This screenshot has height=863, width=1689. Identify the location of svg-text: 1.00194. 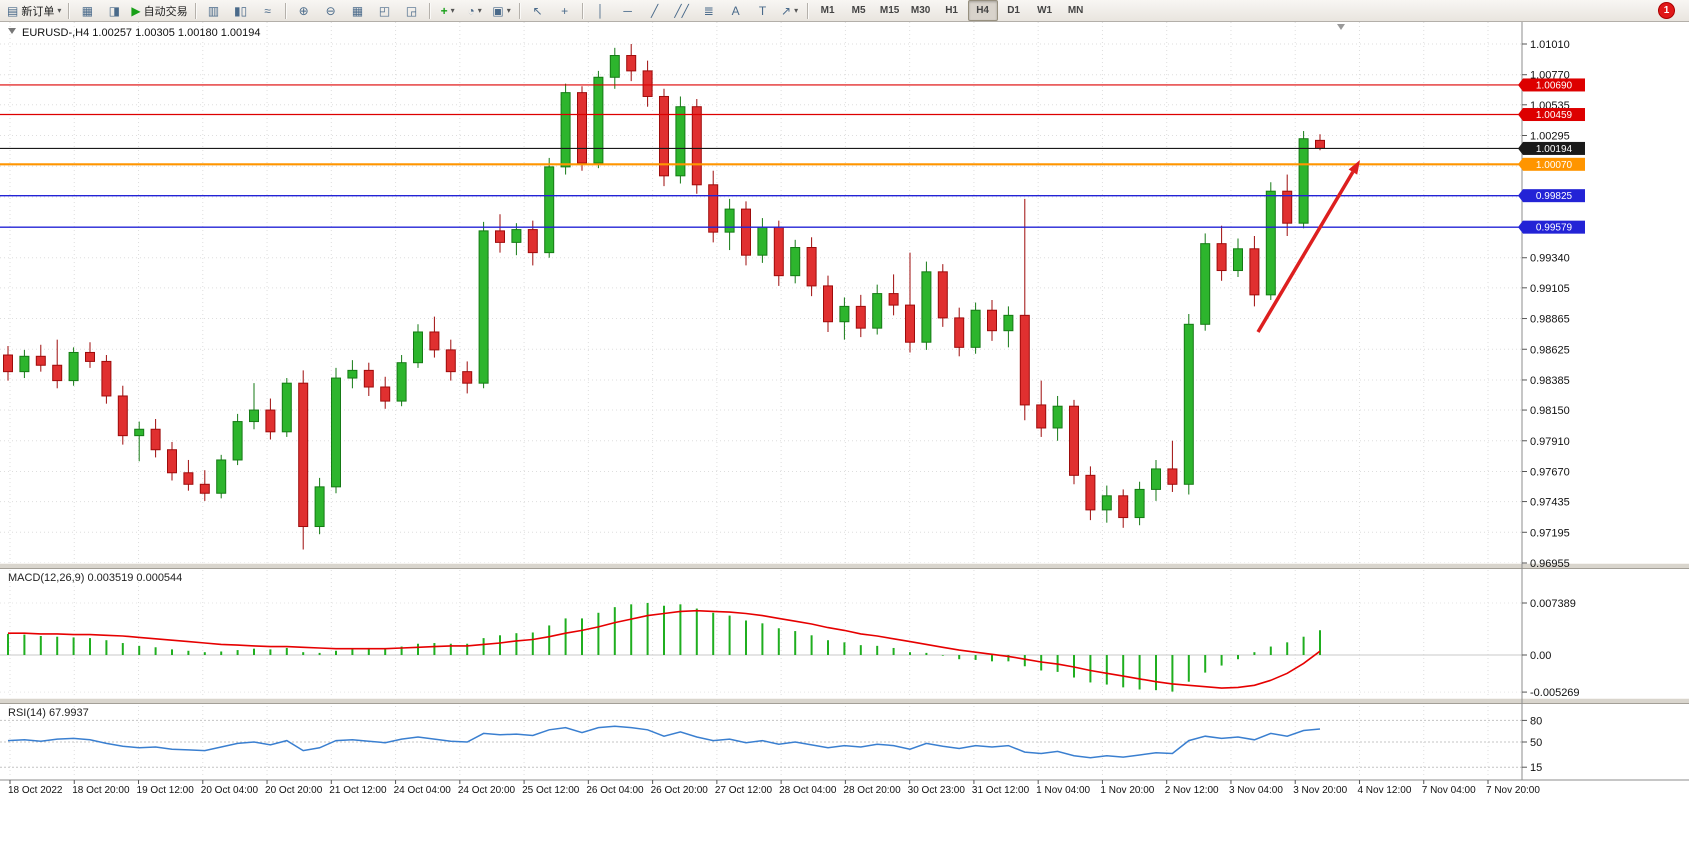
(1554, 149).